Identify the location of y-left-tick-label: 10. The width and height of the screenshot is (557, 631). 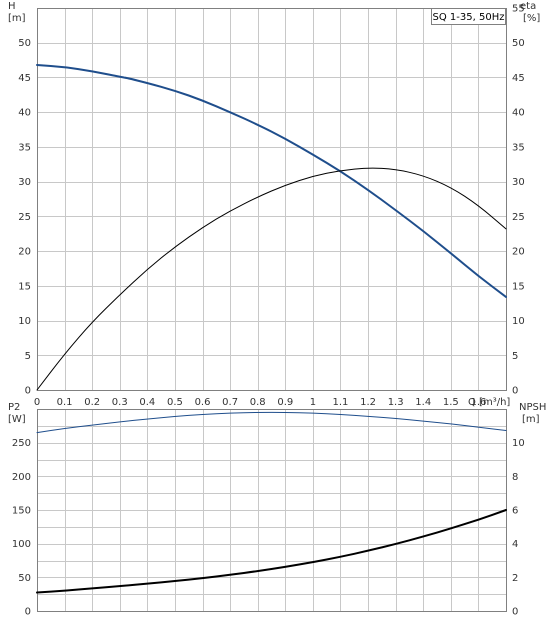
(24, 321).